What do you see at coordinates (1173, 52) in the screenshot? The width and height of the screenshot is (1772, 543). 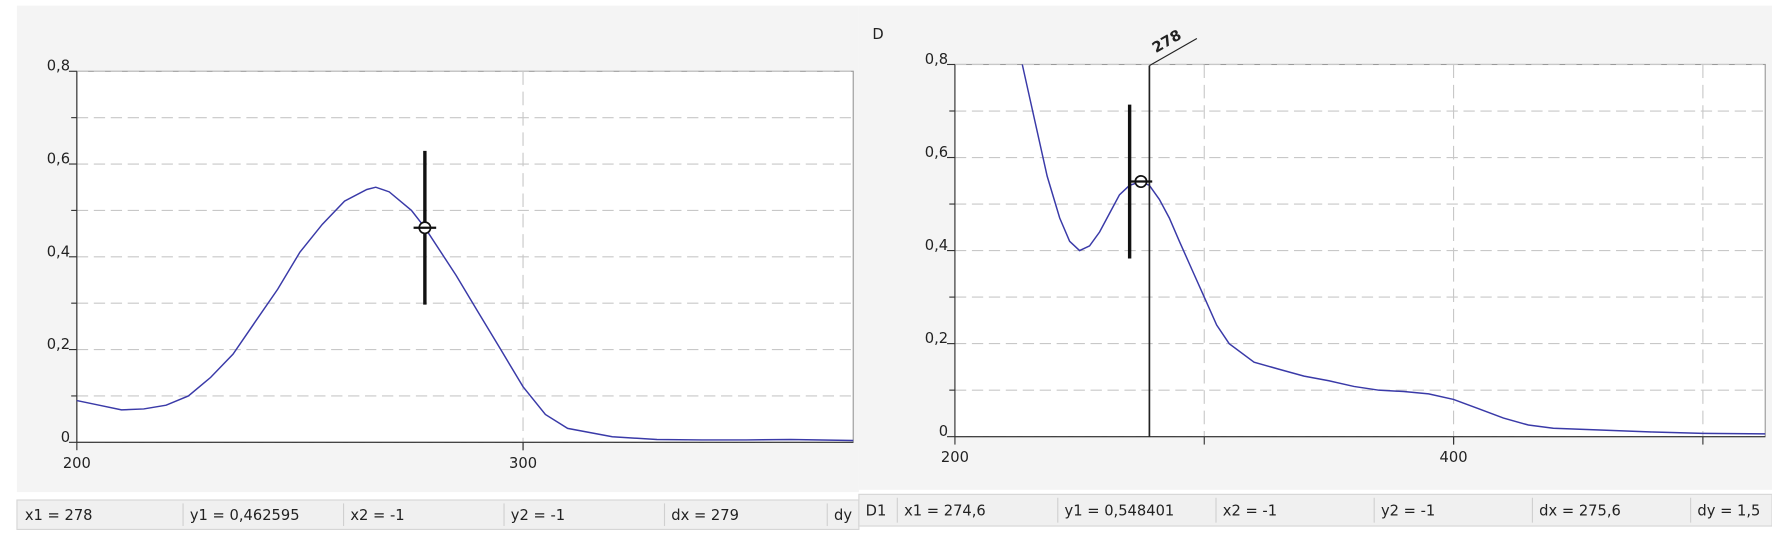 I see `marker-flag` at bounding box center [1173, 52].